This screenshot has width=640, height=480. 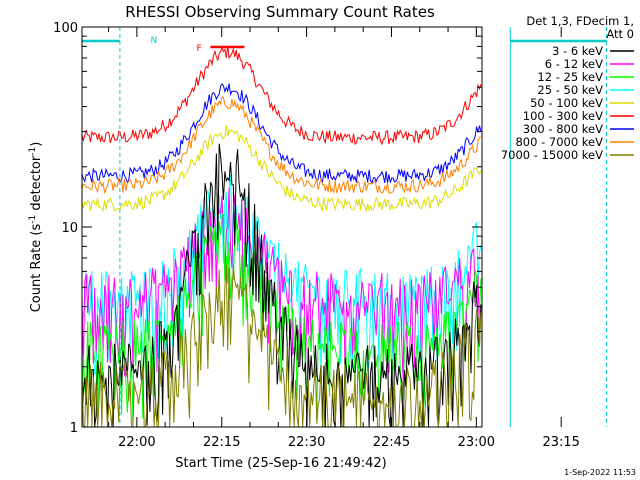 What do you see at coordinates (280, 463) in the screenshot?
I see `x-axis-label: Start Time (25-Sep-16 21:49:42)` at bounding box center [280, 463].